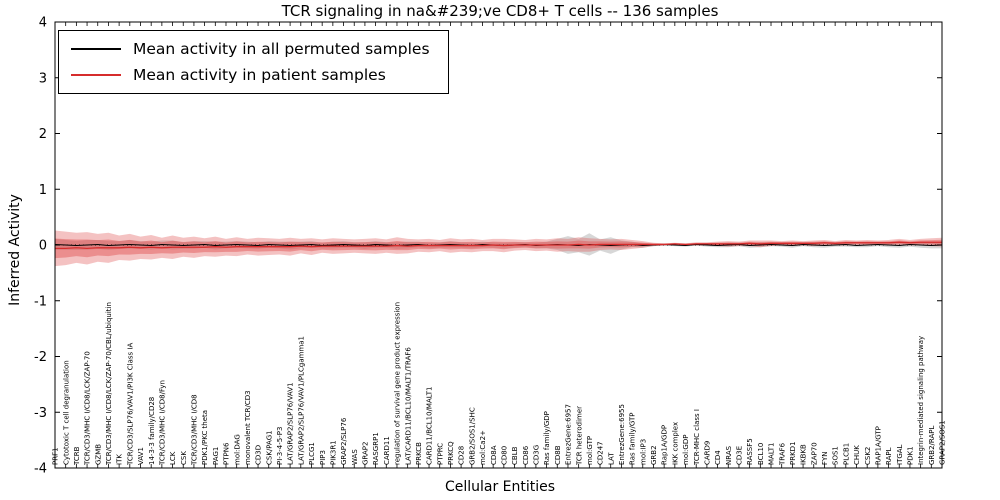 Image resolution: width=1000 pixels, height=500 pixels. I want to click on svg-text: MALT1, so click(772, 454).